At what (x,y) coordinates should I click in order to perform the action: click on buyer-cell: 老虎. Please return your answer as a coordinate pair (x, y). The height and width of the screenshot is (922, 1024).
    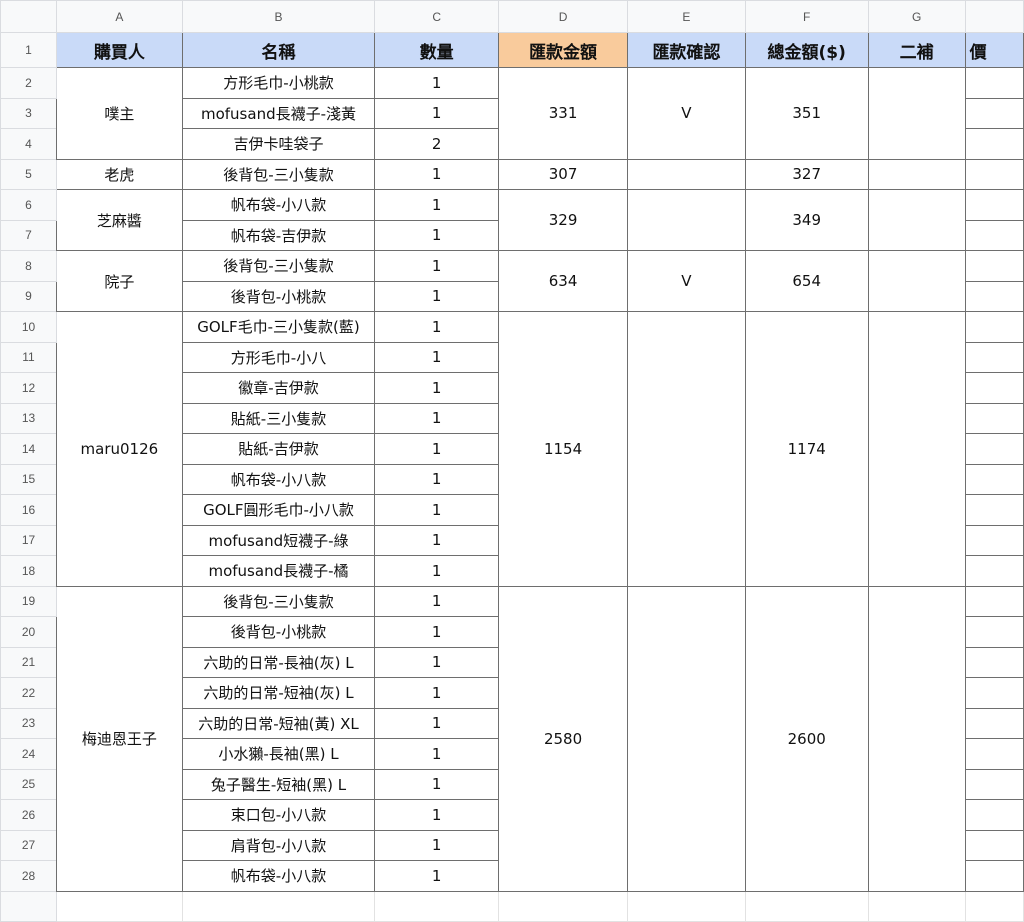
    Looking at the image, I should click on (119, 174).